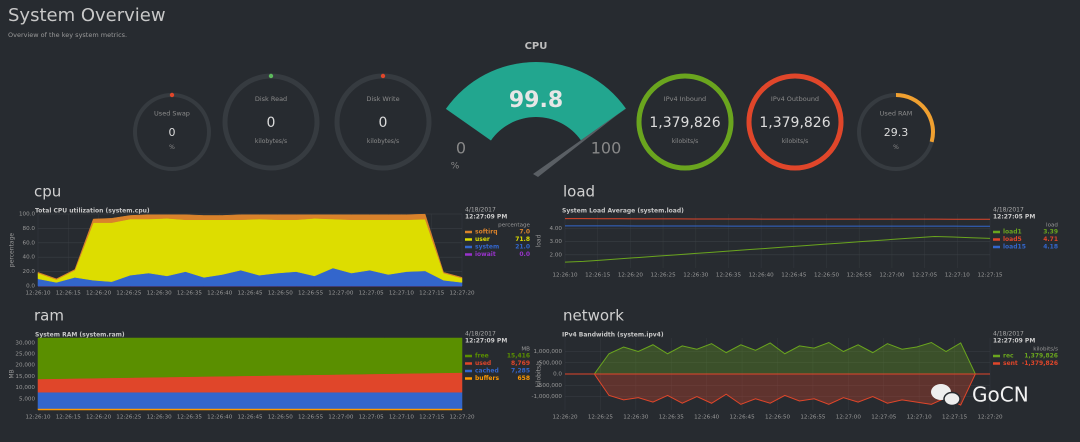 The width and height of the screenshot is (1080, 442). What do you see at coordinates (536, 46) in the screenshot?
I see `cpu-gauge-title: CPU` at bounding box center [536, 46].